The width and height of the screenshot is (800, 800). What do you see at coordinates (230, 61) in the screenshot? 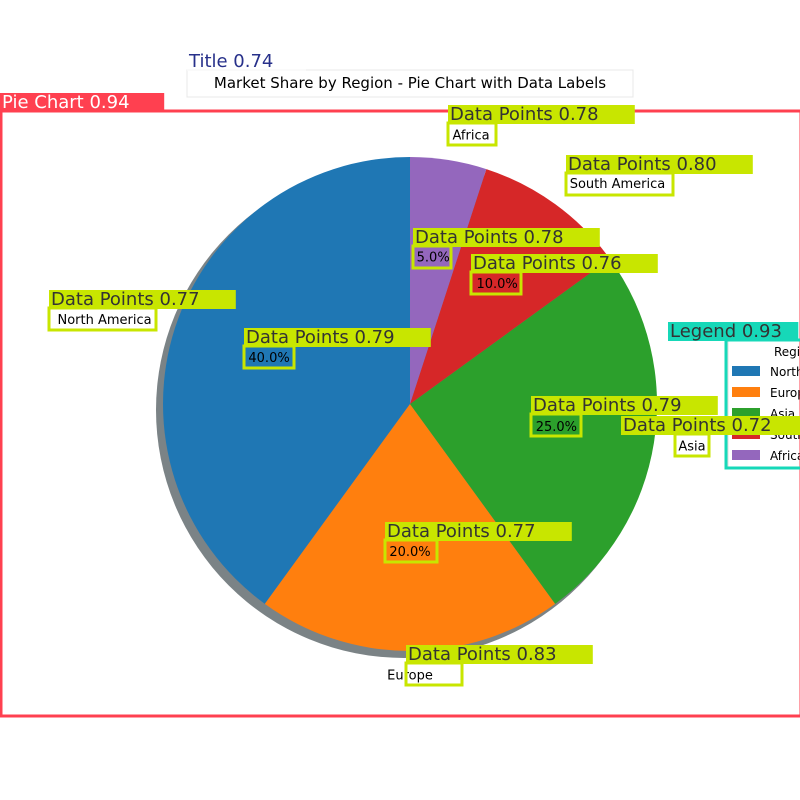
I see `detection-label: Title 0.74` at bounding box center [230, 61].